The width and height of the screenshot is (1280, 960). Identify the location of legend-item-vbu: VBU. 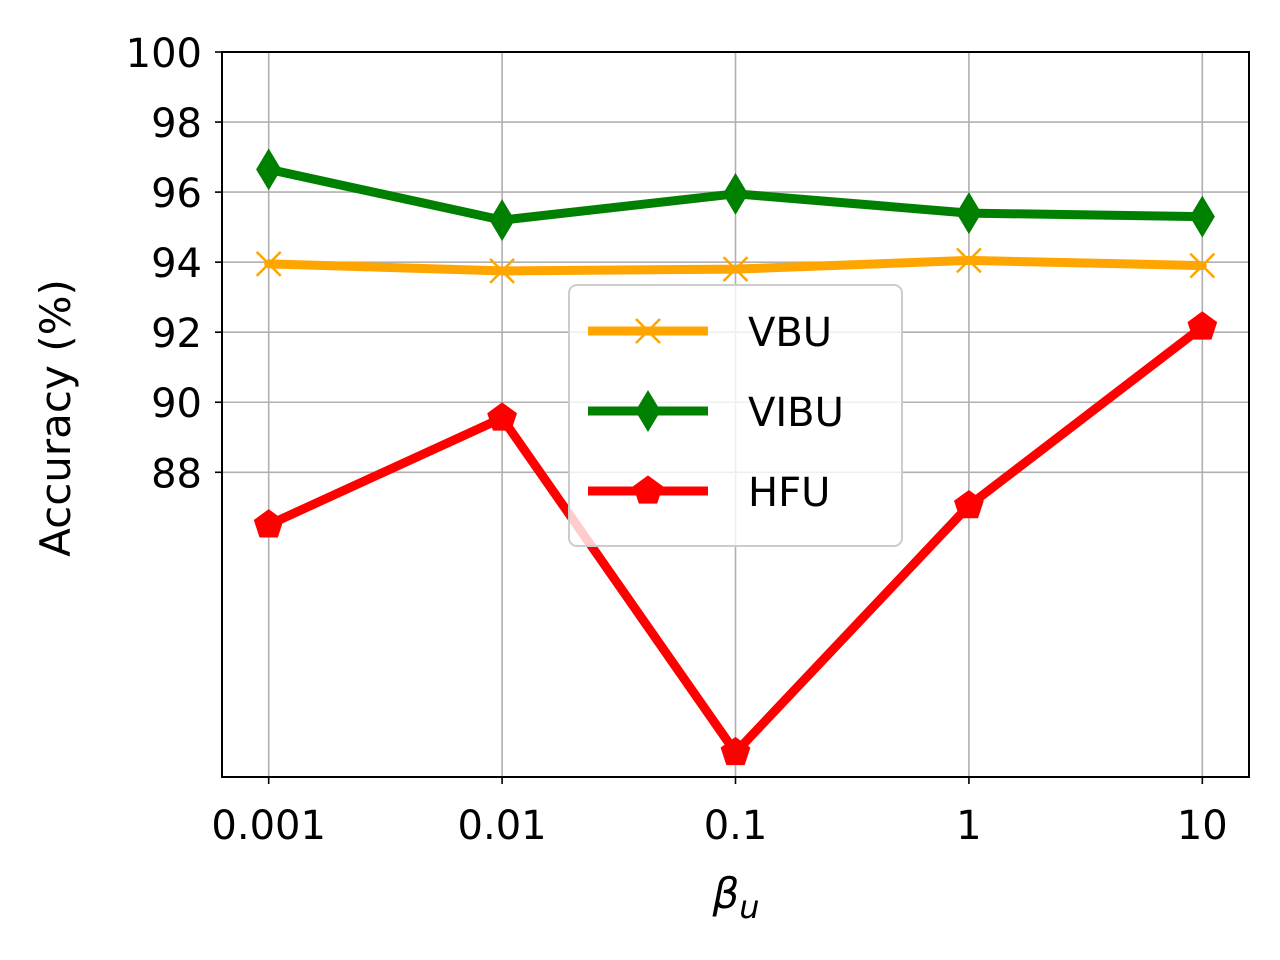
(710, 333).